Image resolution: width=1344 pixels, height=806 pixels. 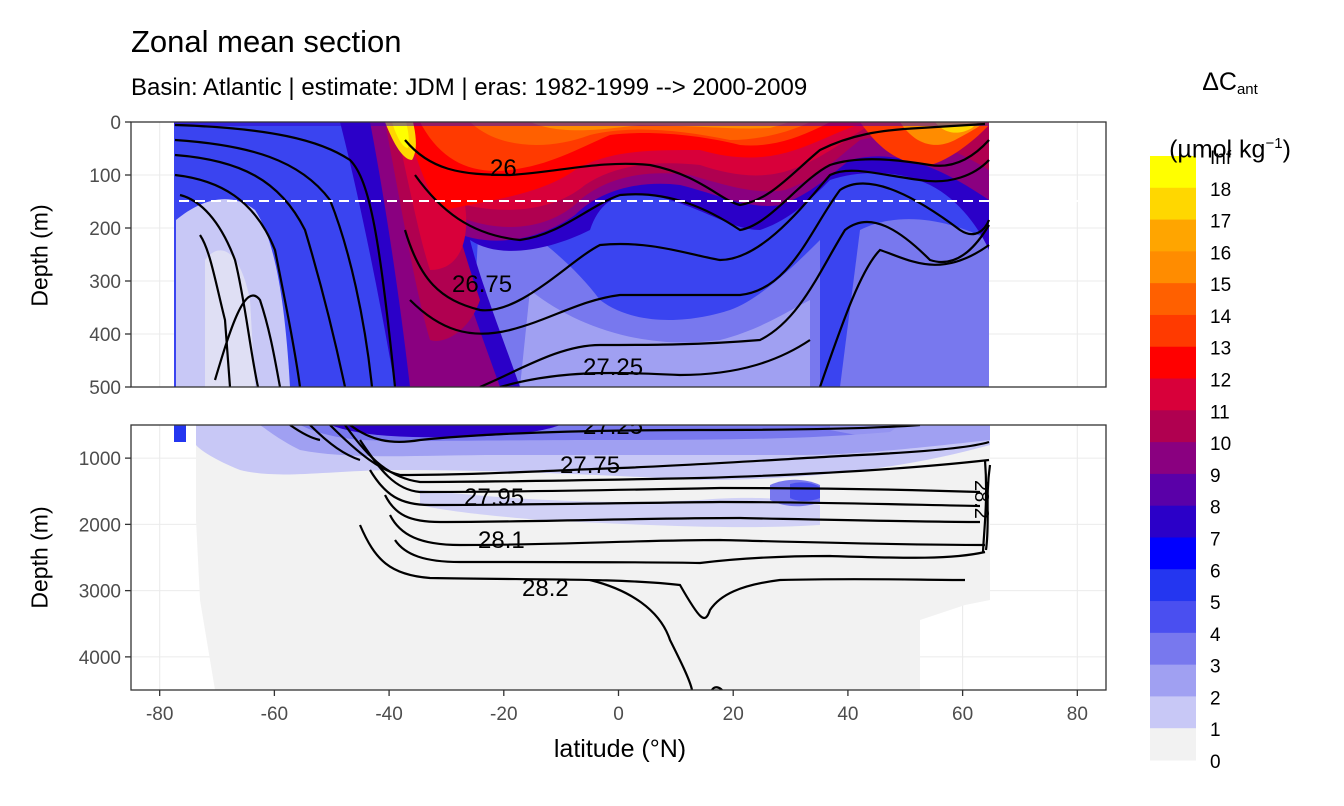 I want to click on legend-label: 4, so click(x=1215, y=635).